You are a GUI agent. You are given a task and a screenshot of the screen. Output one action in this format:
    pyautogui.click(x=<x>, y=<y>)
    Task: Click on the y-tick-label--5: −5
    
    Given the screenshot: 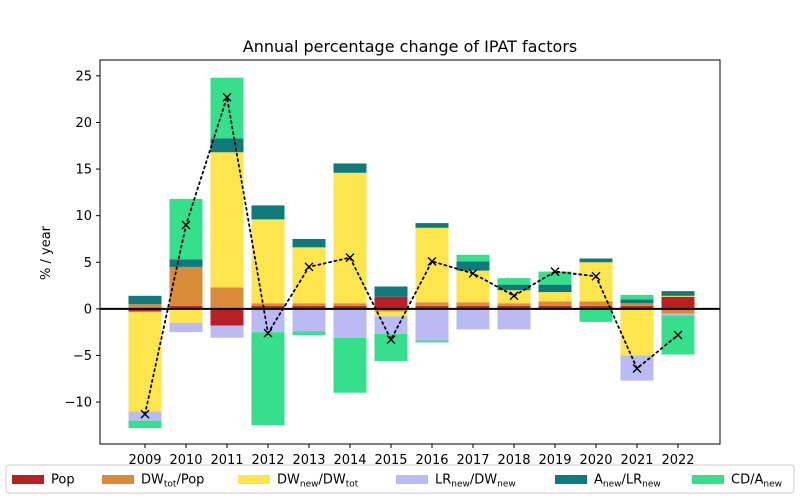 What is the action you would take?
    pyautogui.click(x=82, y=356)
    